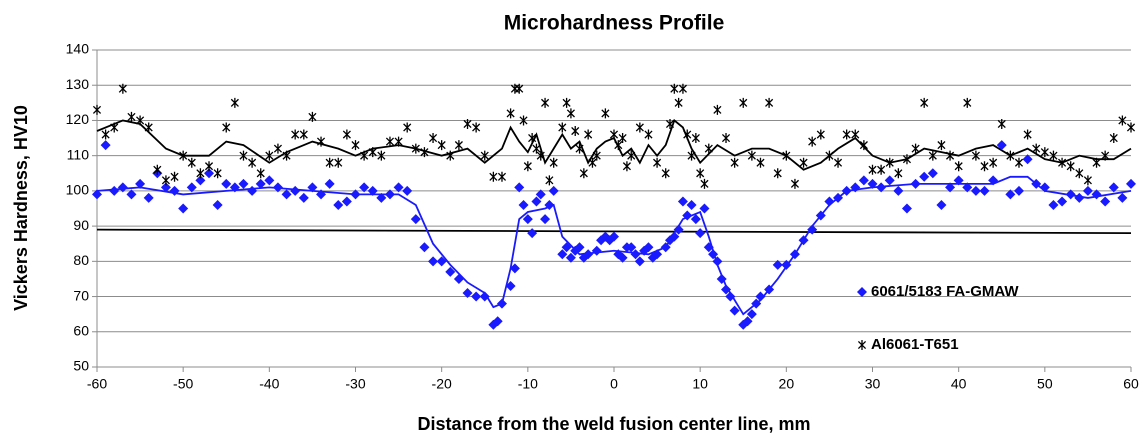  What do you see at coordinates (81, 260) in the screenshot?
I see `y-tick-label: 80` at bounding box center [81, 260].